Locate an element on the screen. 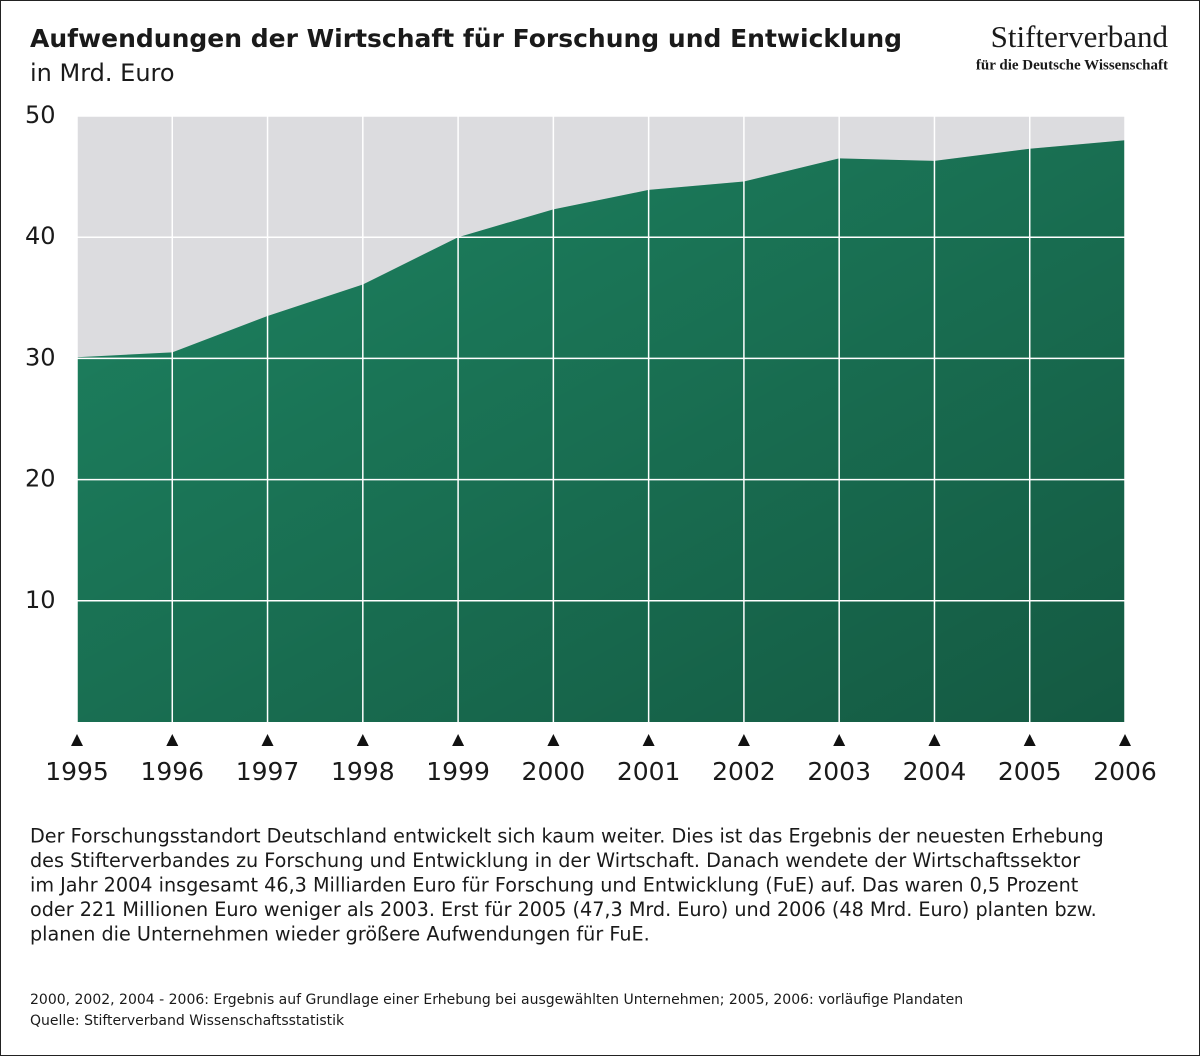 The image size is (1200, 1056). x-tick-label: 1995 is located at coordinates (77, 771).